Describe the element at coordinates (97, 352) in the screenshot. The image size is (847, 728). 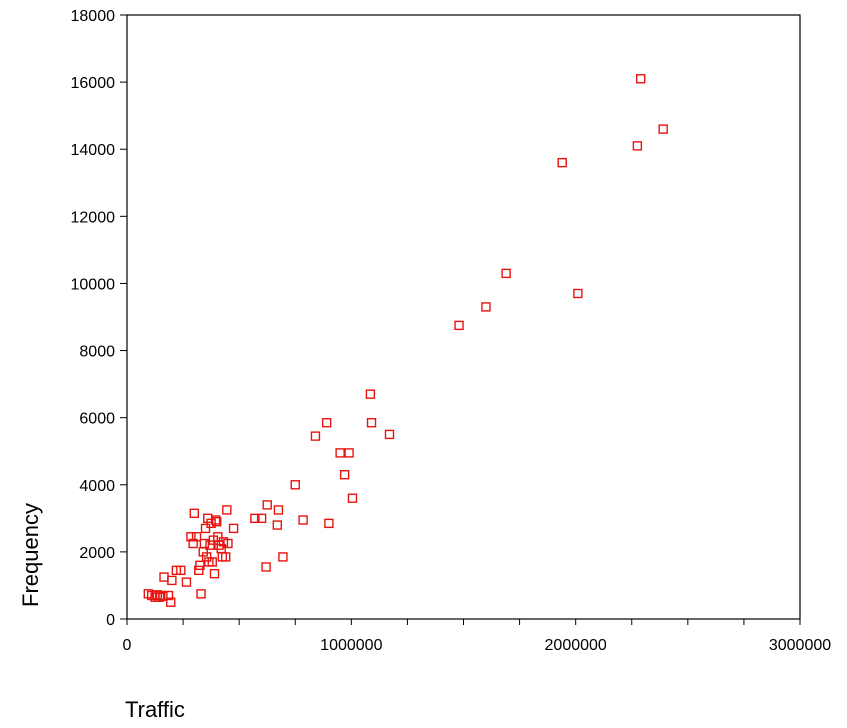
I see `y-tick-label: 8000` at that location.